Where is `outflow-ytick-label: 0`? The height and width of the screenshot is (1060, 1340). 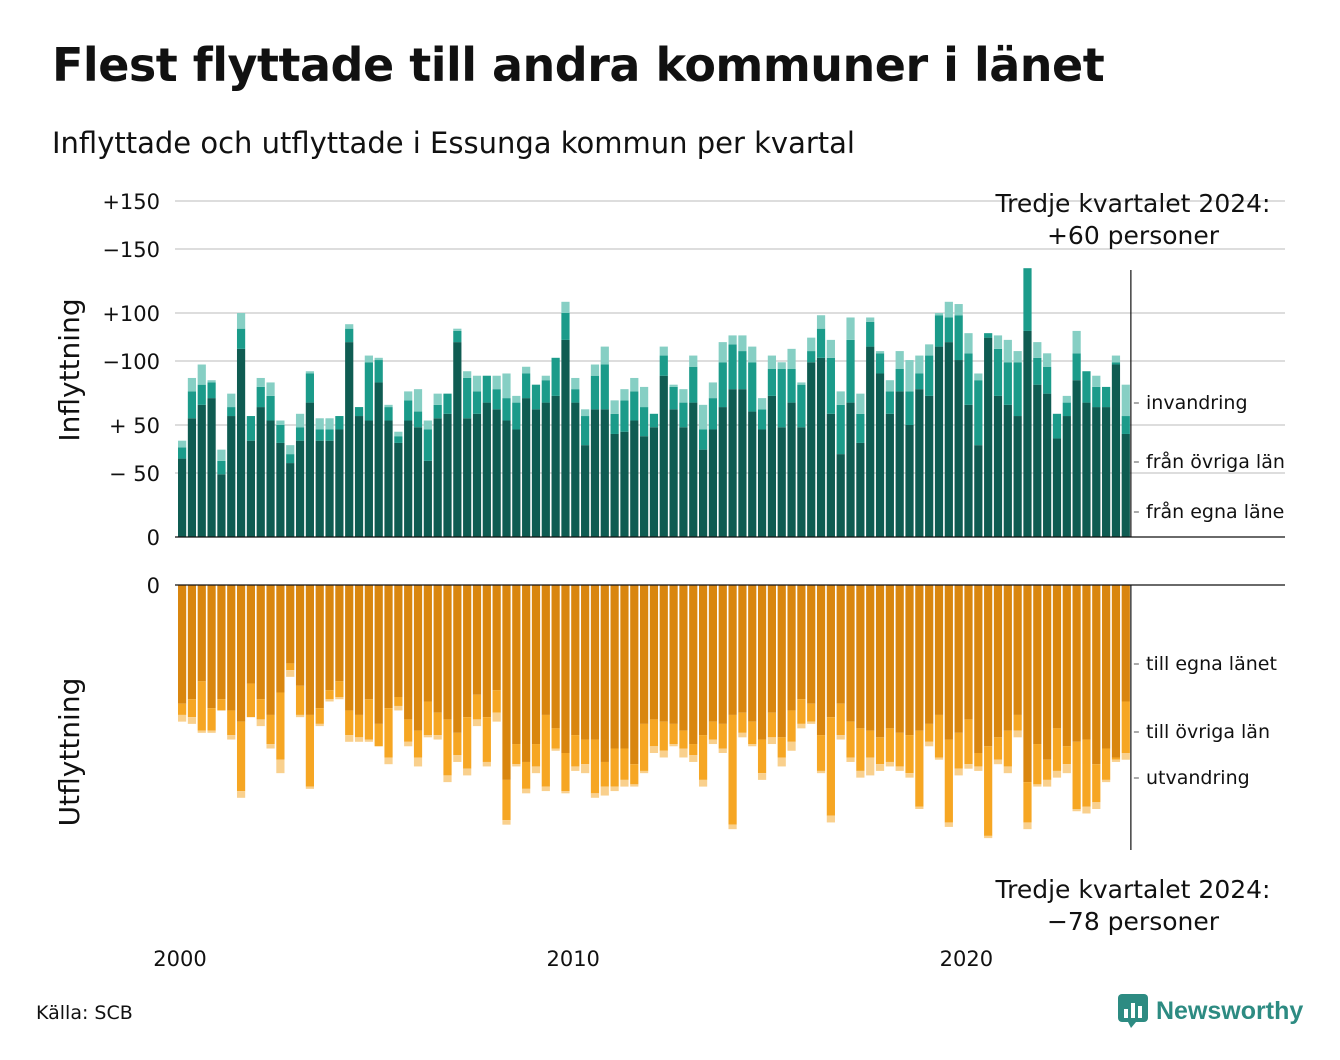 outflow-ytick-label: 0 is located at coordinates (153, 586).